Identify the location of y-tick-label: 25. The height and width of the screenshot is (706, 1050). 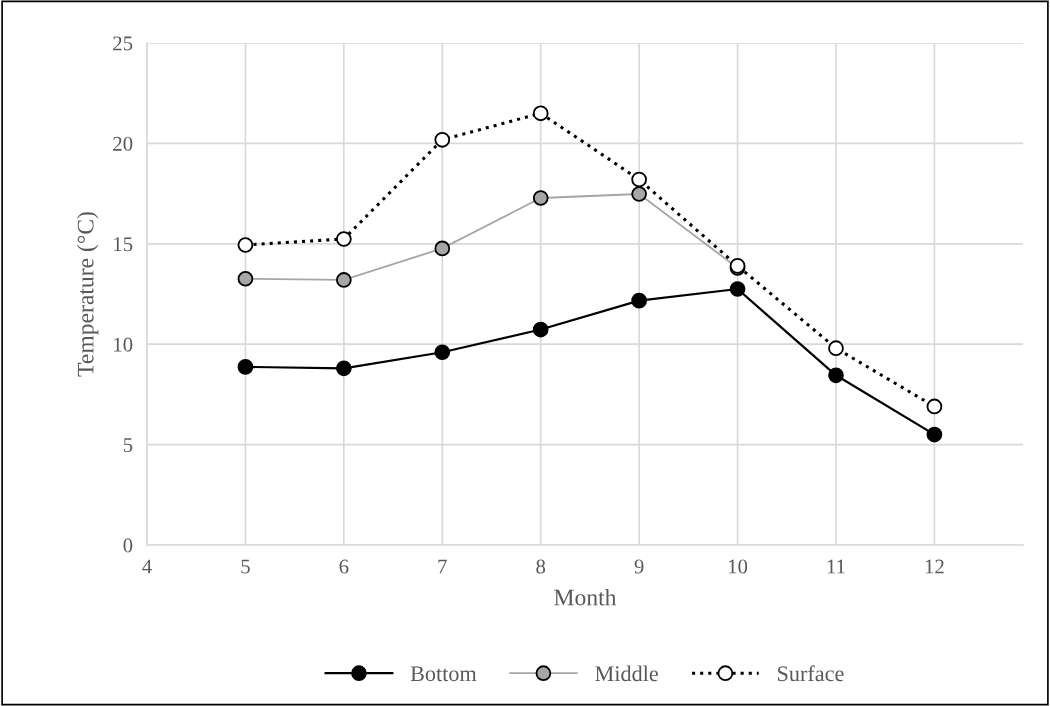
(123, 43).